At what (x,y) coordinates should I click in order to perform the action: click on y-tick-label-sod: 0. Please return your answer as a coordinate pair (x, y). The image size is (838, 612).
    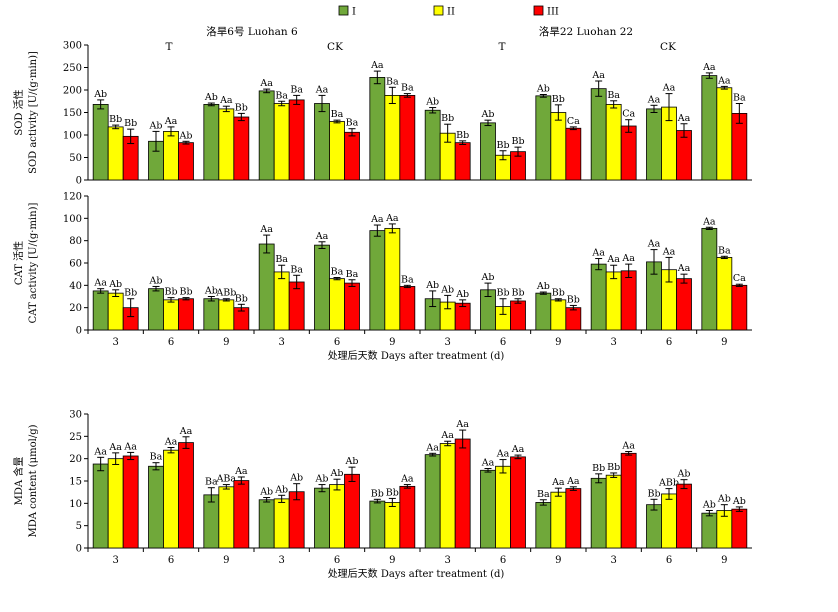
    Looking at the image, I should click on (79, 181).